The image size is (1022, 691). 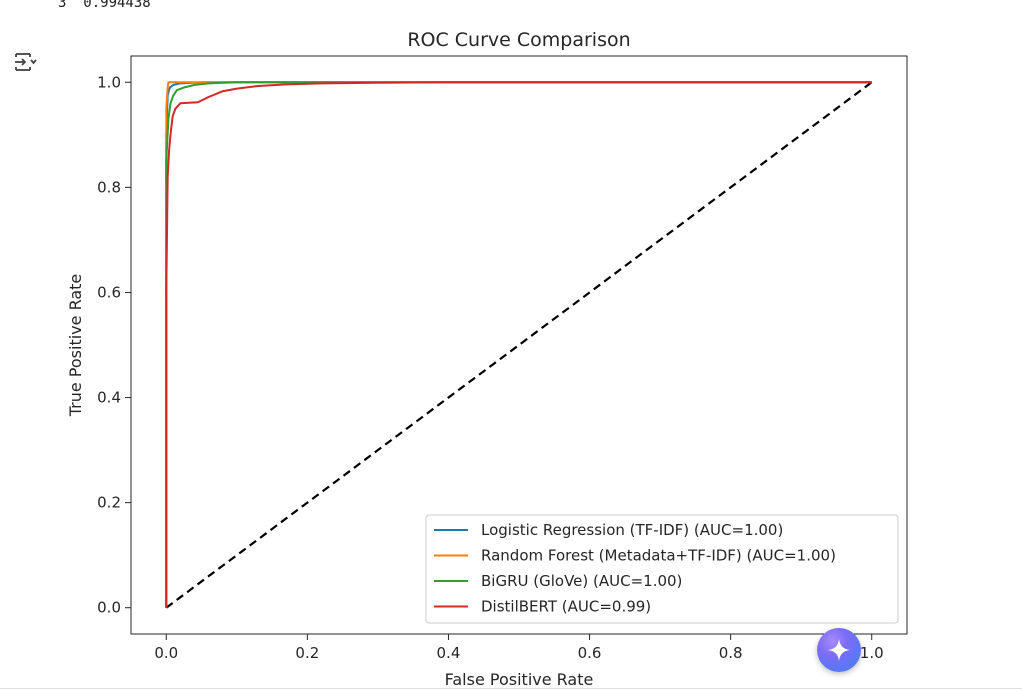 What do you see at coordinates (307, 653) in the screenshot?
I see `x-tick-label: 0.2` at bounding box center [307, 653].